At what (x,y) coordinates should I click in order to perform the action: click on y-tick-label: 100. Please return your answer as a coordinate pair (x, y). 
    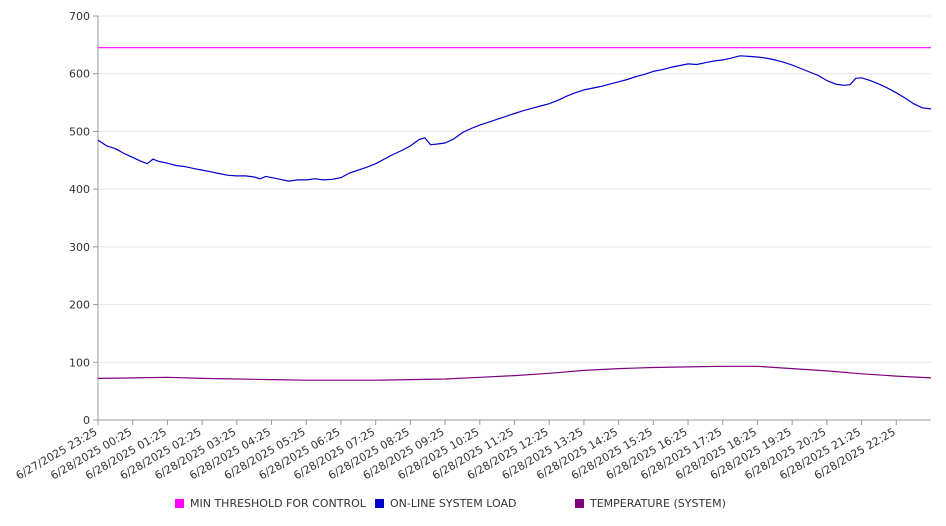
    Looking at the image, I should click on (79, 362).